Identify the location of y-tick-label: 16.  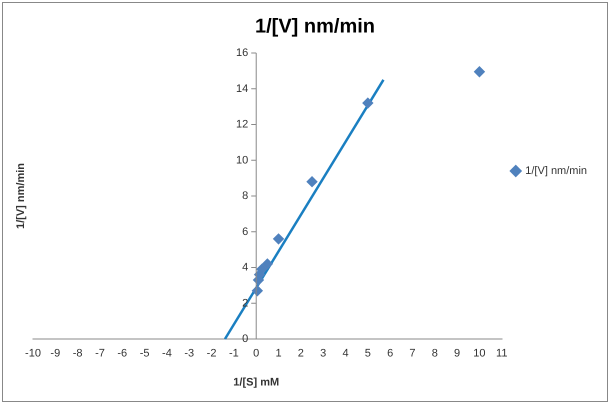
(242, 53).